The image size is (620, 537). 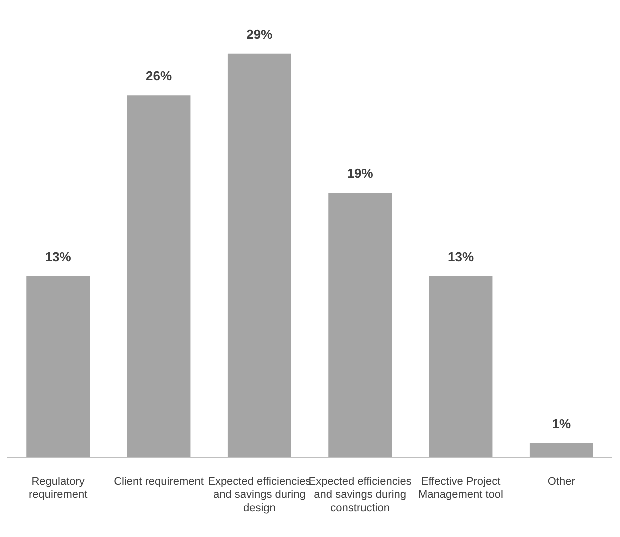 What do you see at coordinates (562, 424) in the screenshot?
I see `data-label: 1%` at bounding box center [562, 424].